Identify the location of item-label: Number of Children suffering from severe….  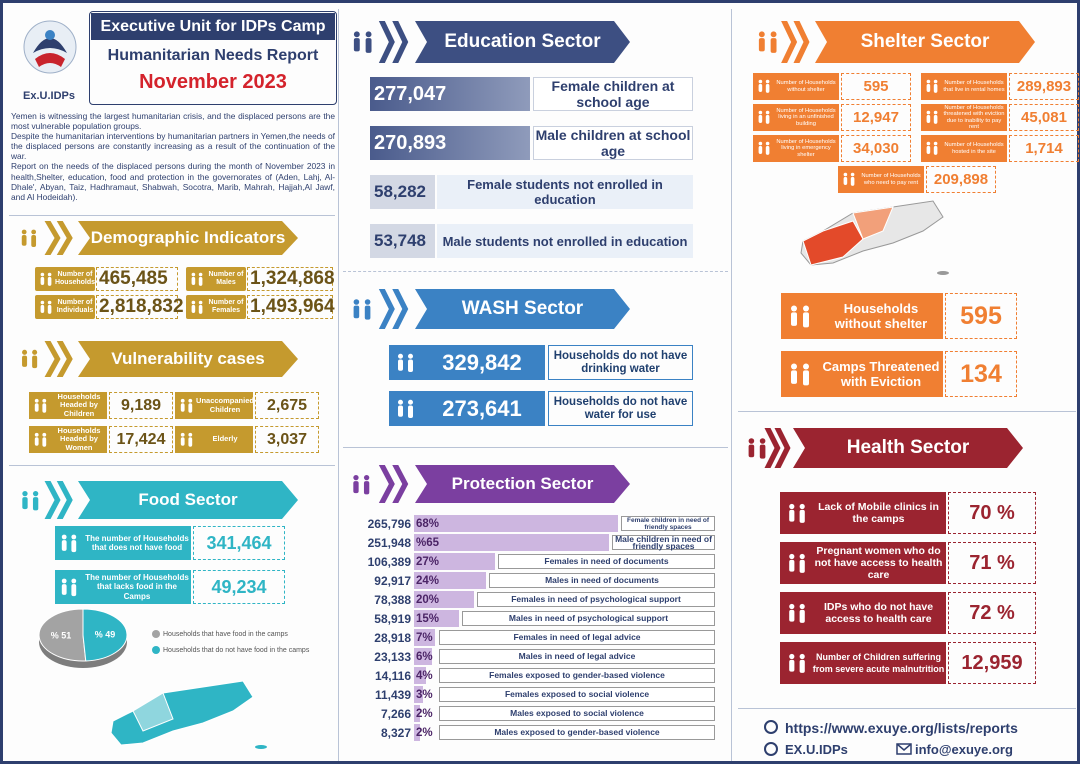
(878, 663).